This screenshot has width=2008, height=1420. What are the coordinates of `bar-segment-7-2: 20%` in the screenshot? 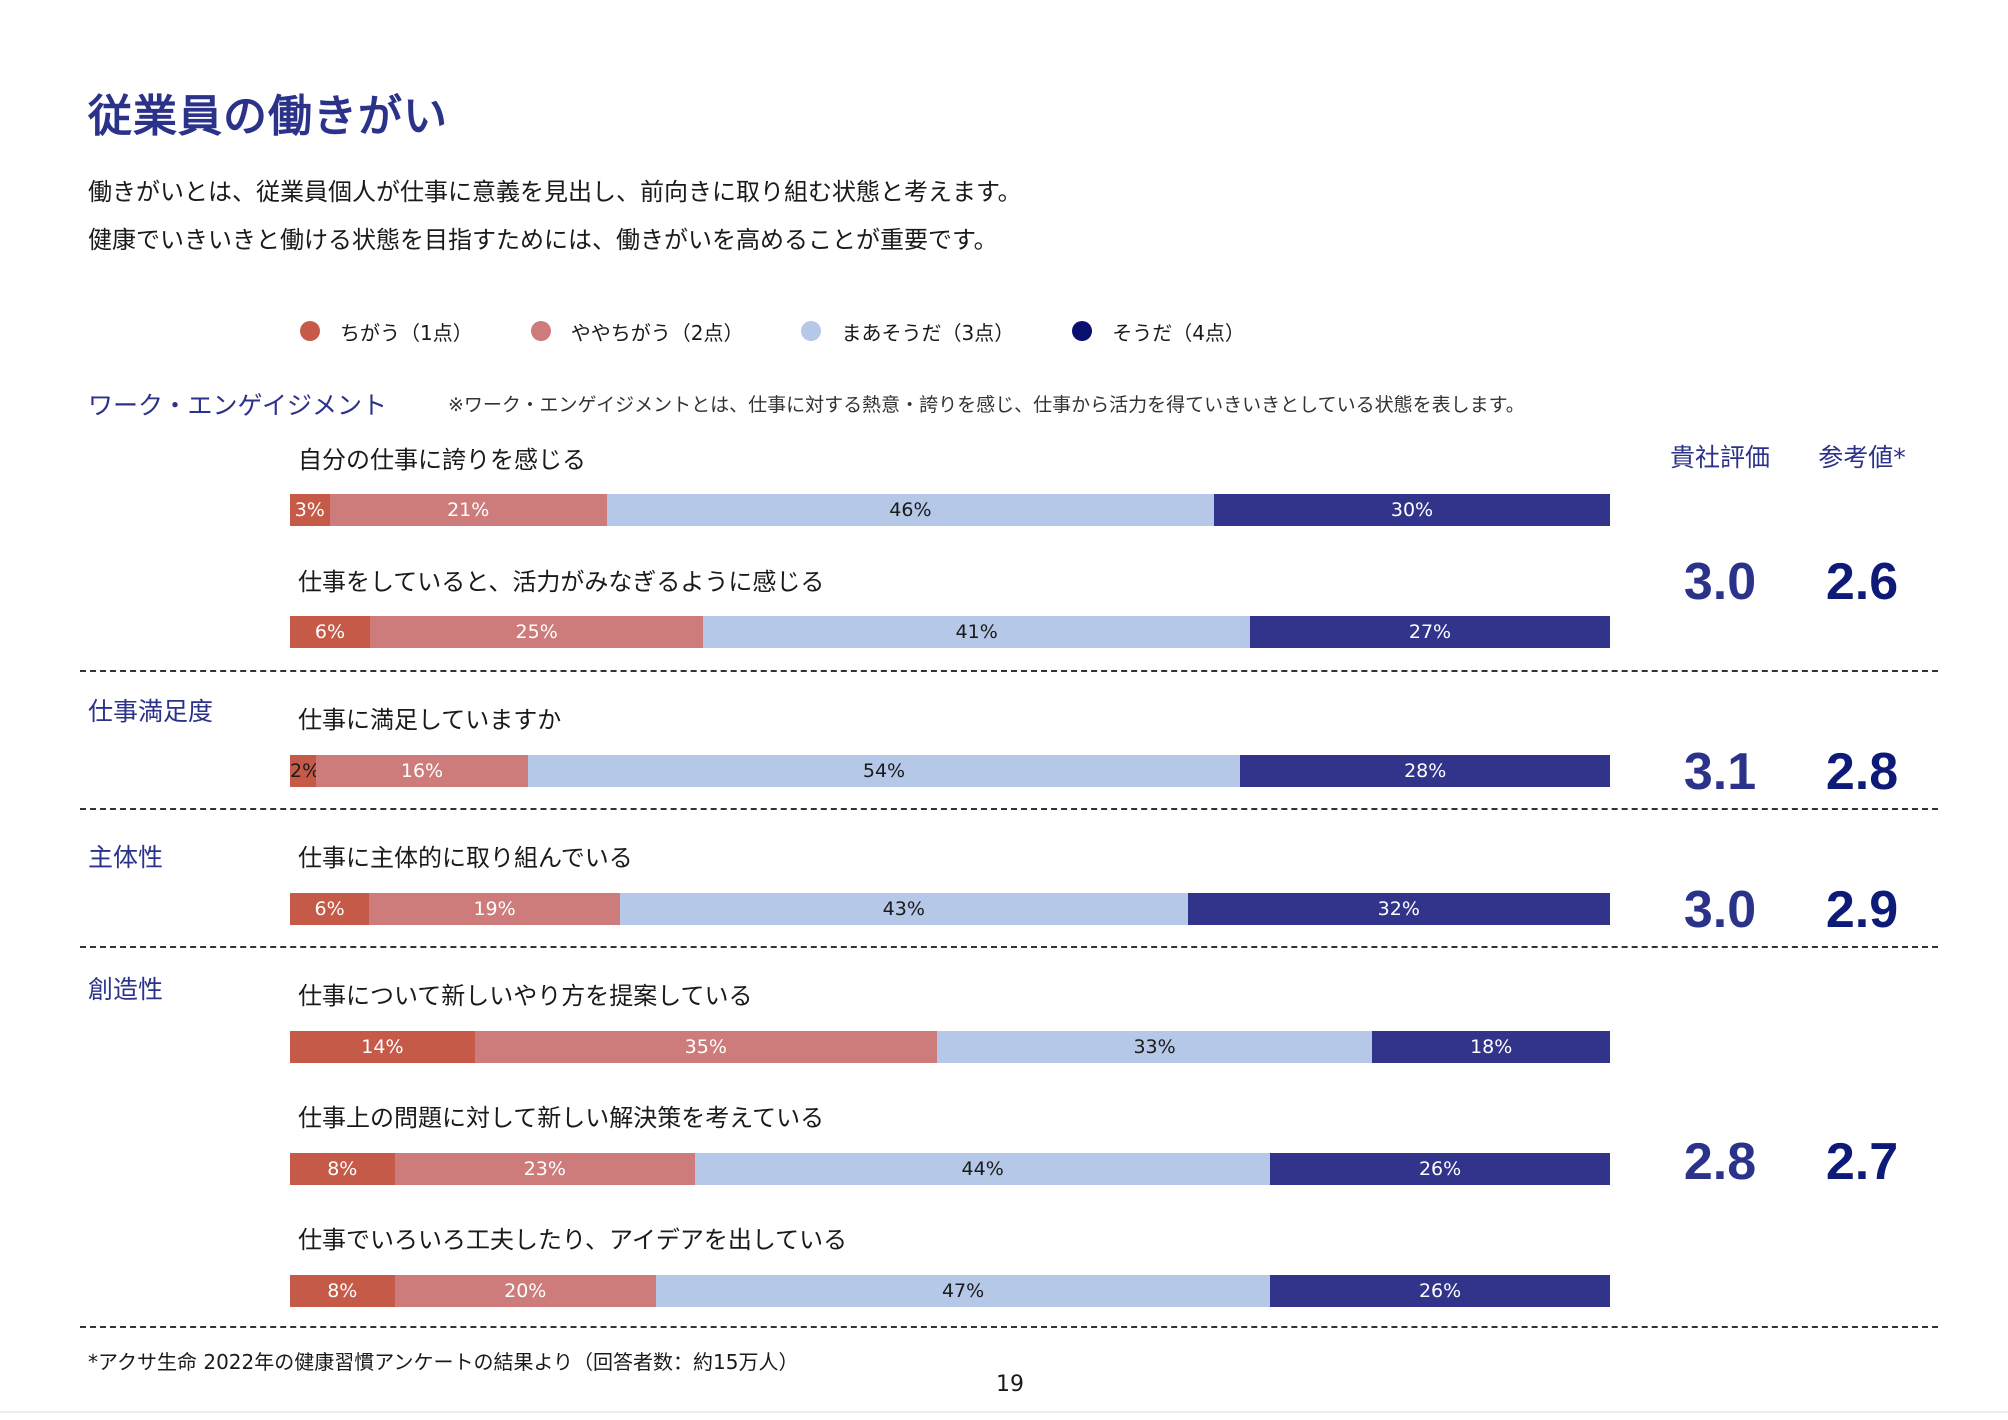 It's located at (525, 1291).